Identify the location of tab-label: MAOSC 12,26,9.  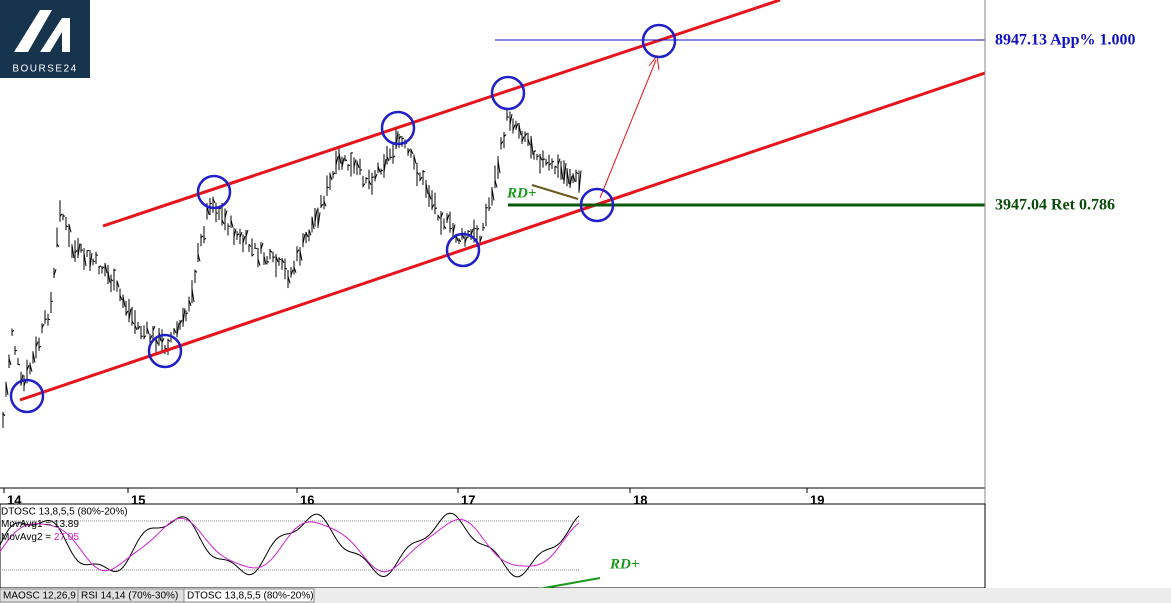
(39, 596).